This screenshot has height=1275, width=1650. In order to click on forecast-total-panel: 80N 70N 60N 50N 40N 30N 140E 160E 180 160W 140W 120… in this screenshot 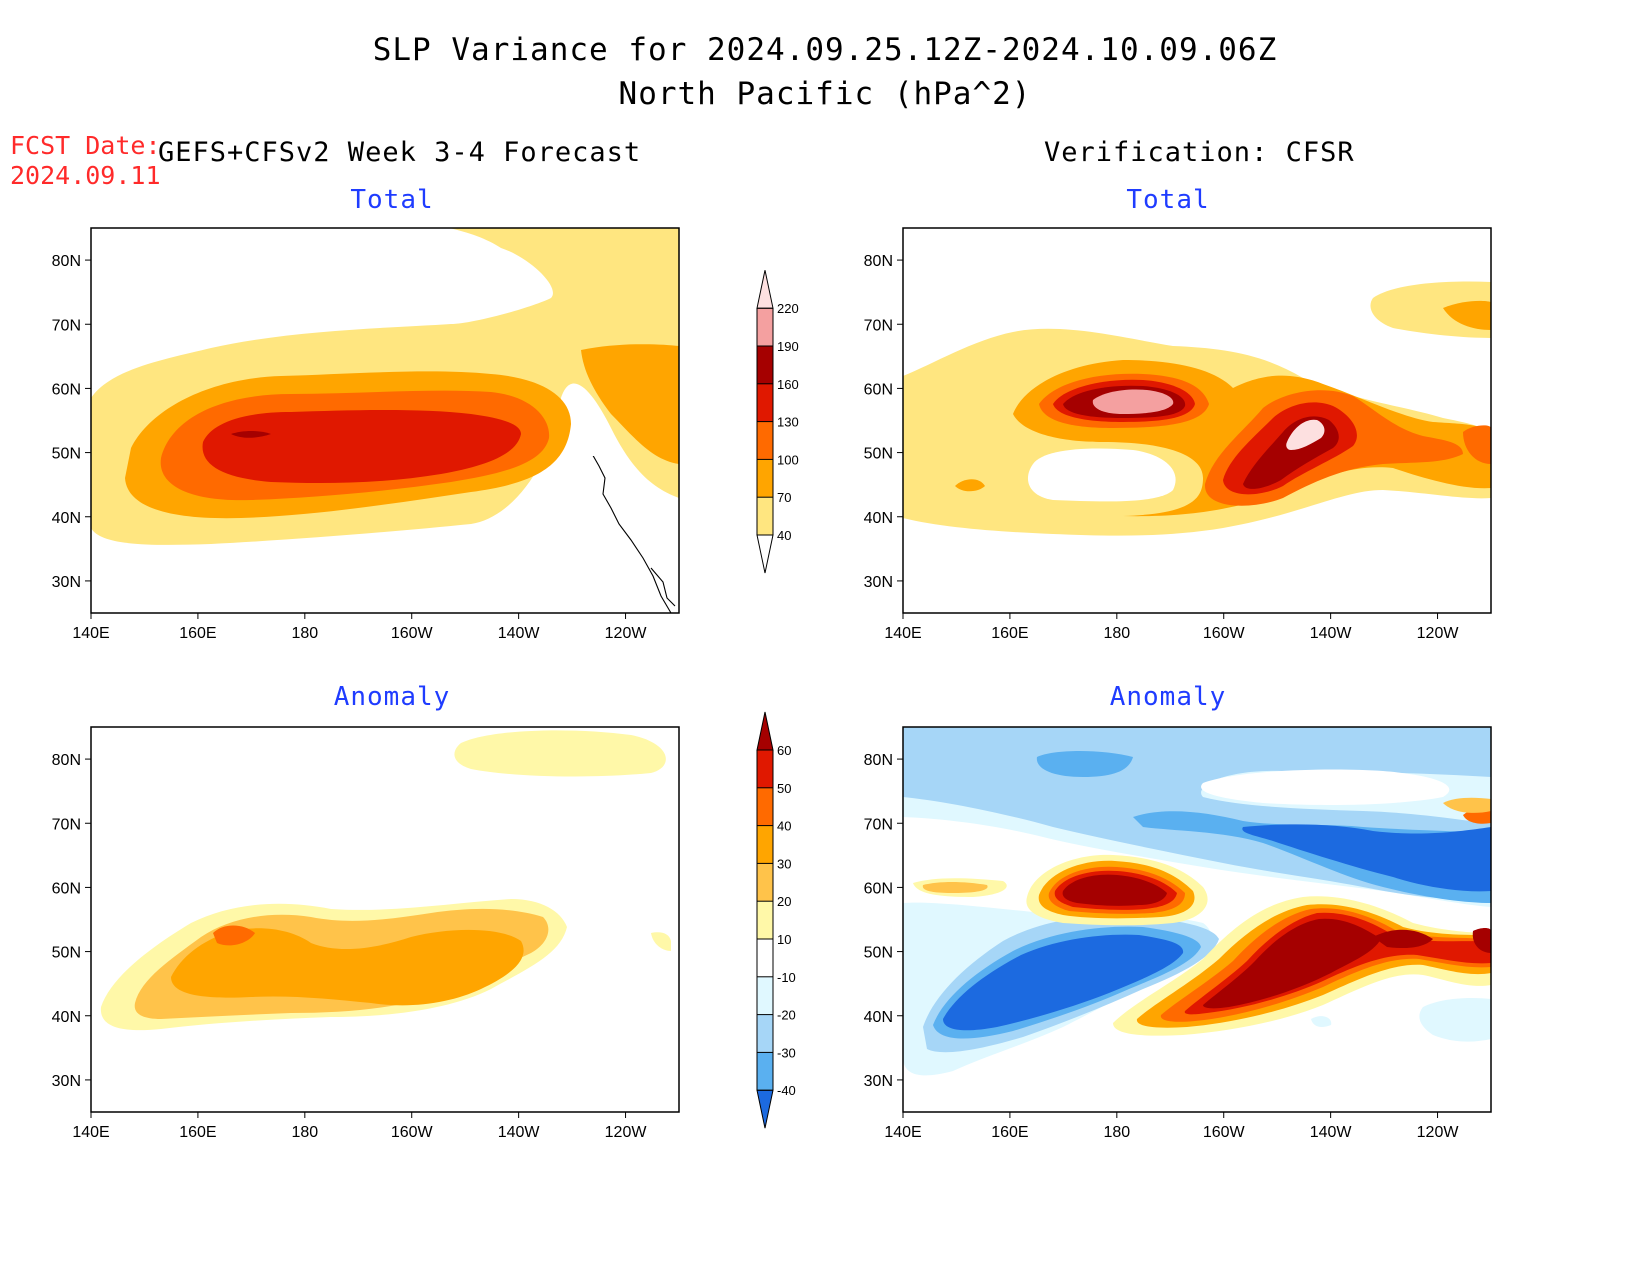, I will do `click(366, 434)`.